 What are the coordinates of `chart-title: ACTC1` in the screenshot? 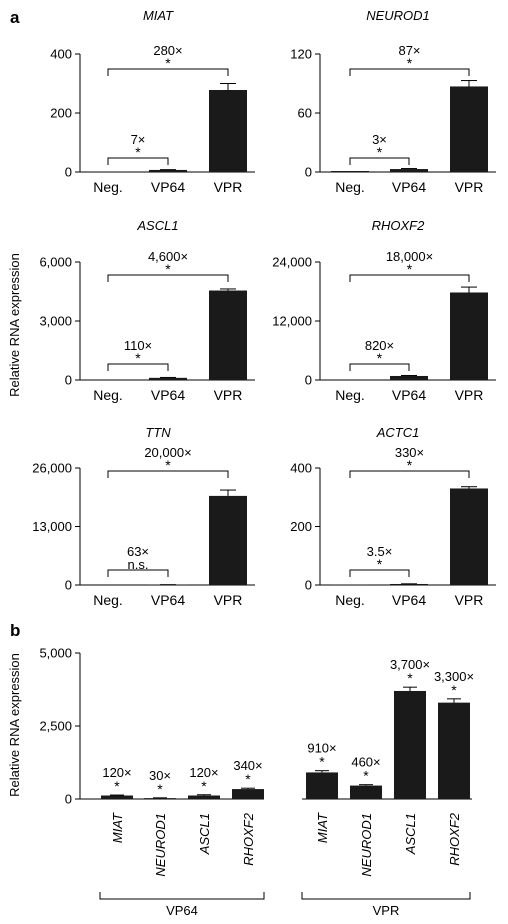 It's located at (398, 432).